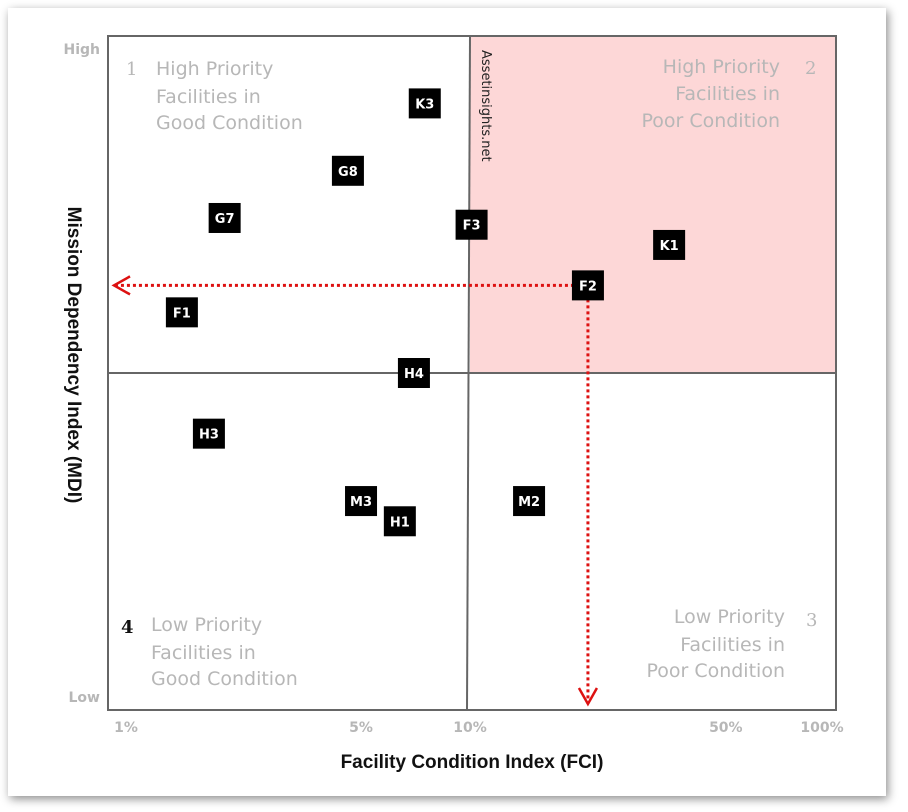 Image resolution: width=908 pixels, height=812 pixels. Describe the element at coordinates (811, 620) in the screenshot. I see `quadrant-3-number: 3` at that location.